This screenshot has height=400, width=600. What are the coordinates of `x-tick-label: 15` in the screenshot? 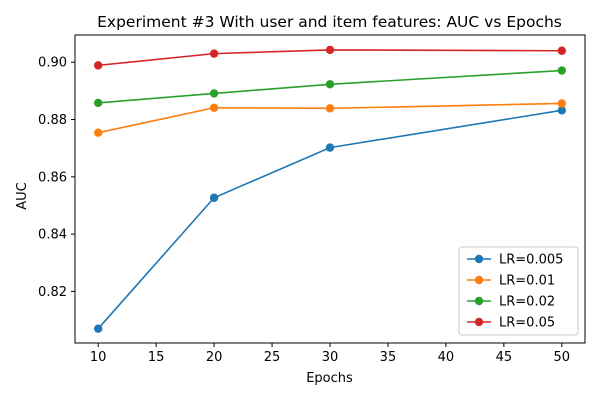 It's located at (156, 357).